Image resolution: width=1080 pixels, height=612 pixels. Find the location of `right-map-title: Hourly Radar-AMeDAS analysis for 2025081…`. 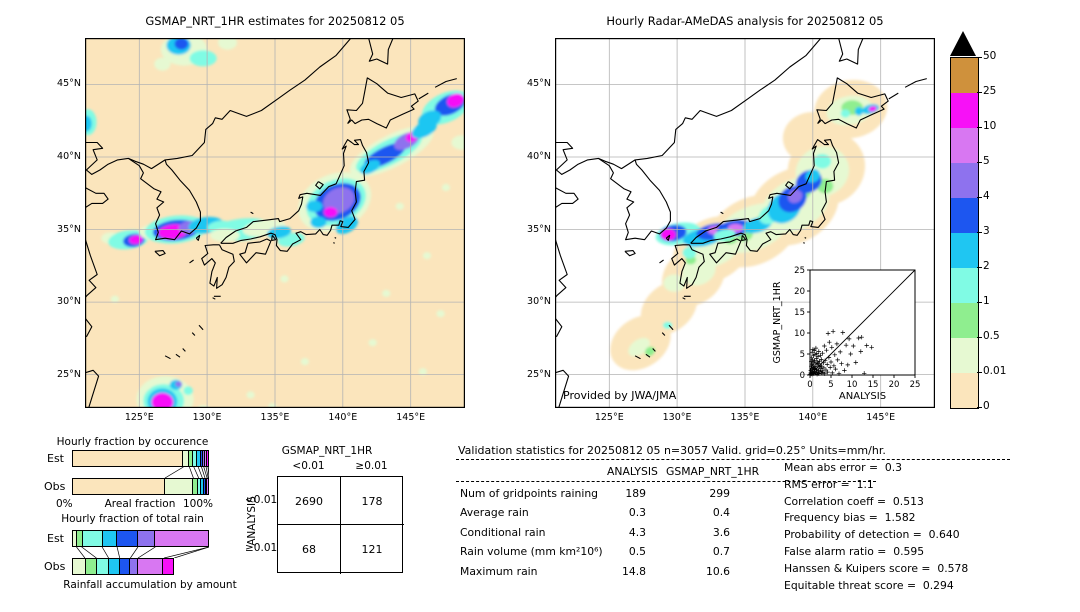

right-map-title: Hourly Radar-AMeDAS analysis for 2025081… is located at coordinates (745, 21).